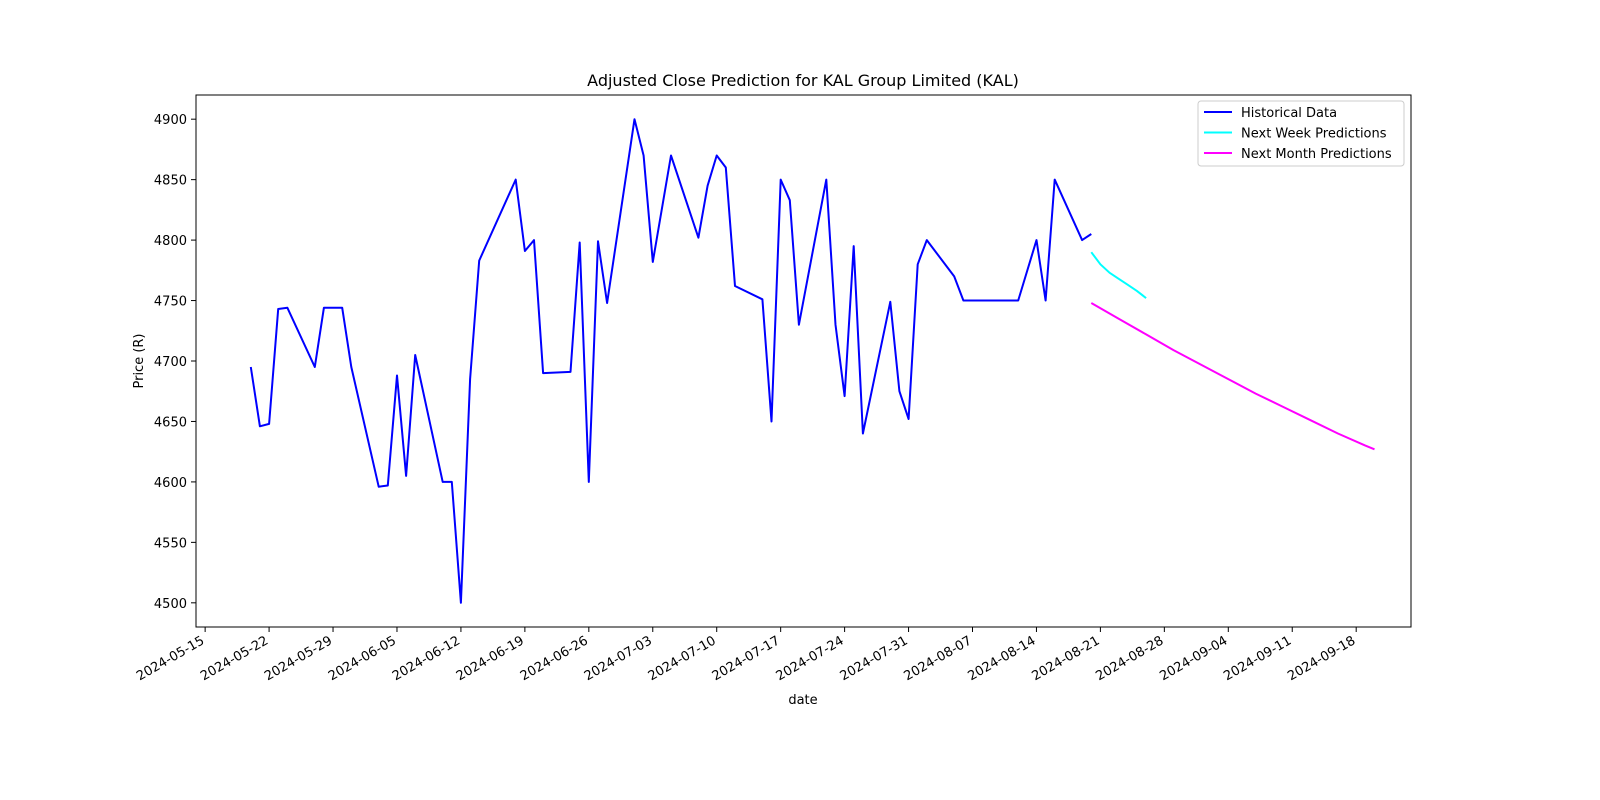 The width and height of the screenshot is (1600, 800). I want to click on x-tick-label: 2024-08-28, so click(1129, 658).